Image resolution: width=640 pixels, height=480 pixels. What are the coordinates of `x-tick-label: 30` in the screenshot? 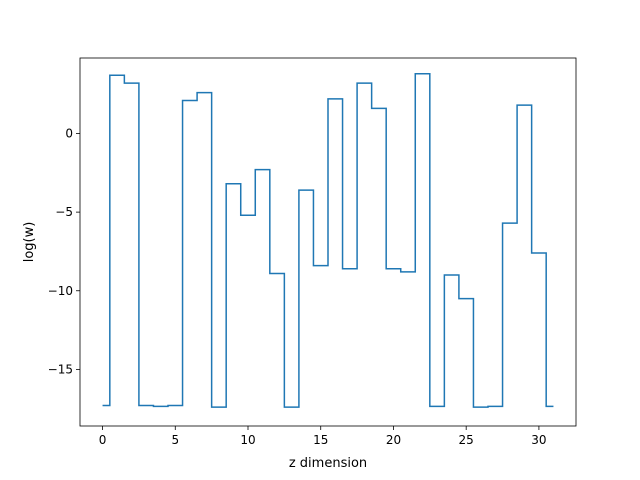 It's located at (538, 440).